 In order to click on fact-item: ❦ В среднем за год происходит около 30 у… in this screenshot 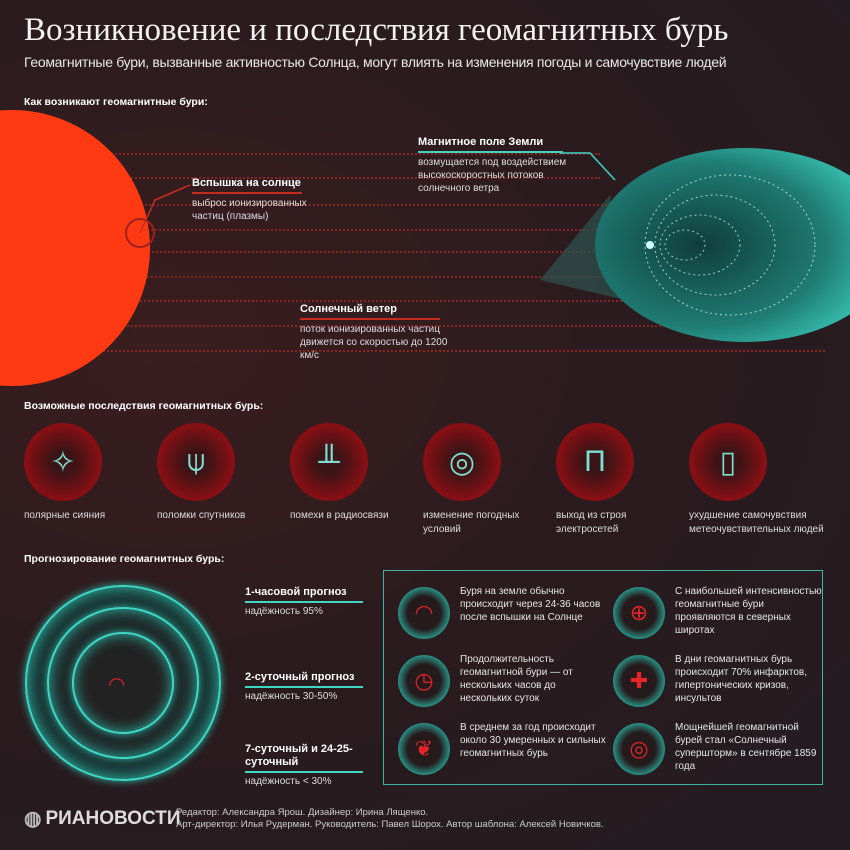, I will do `click(497, 753)`.